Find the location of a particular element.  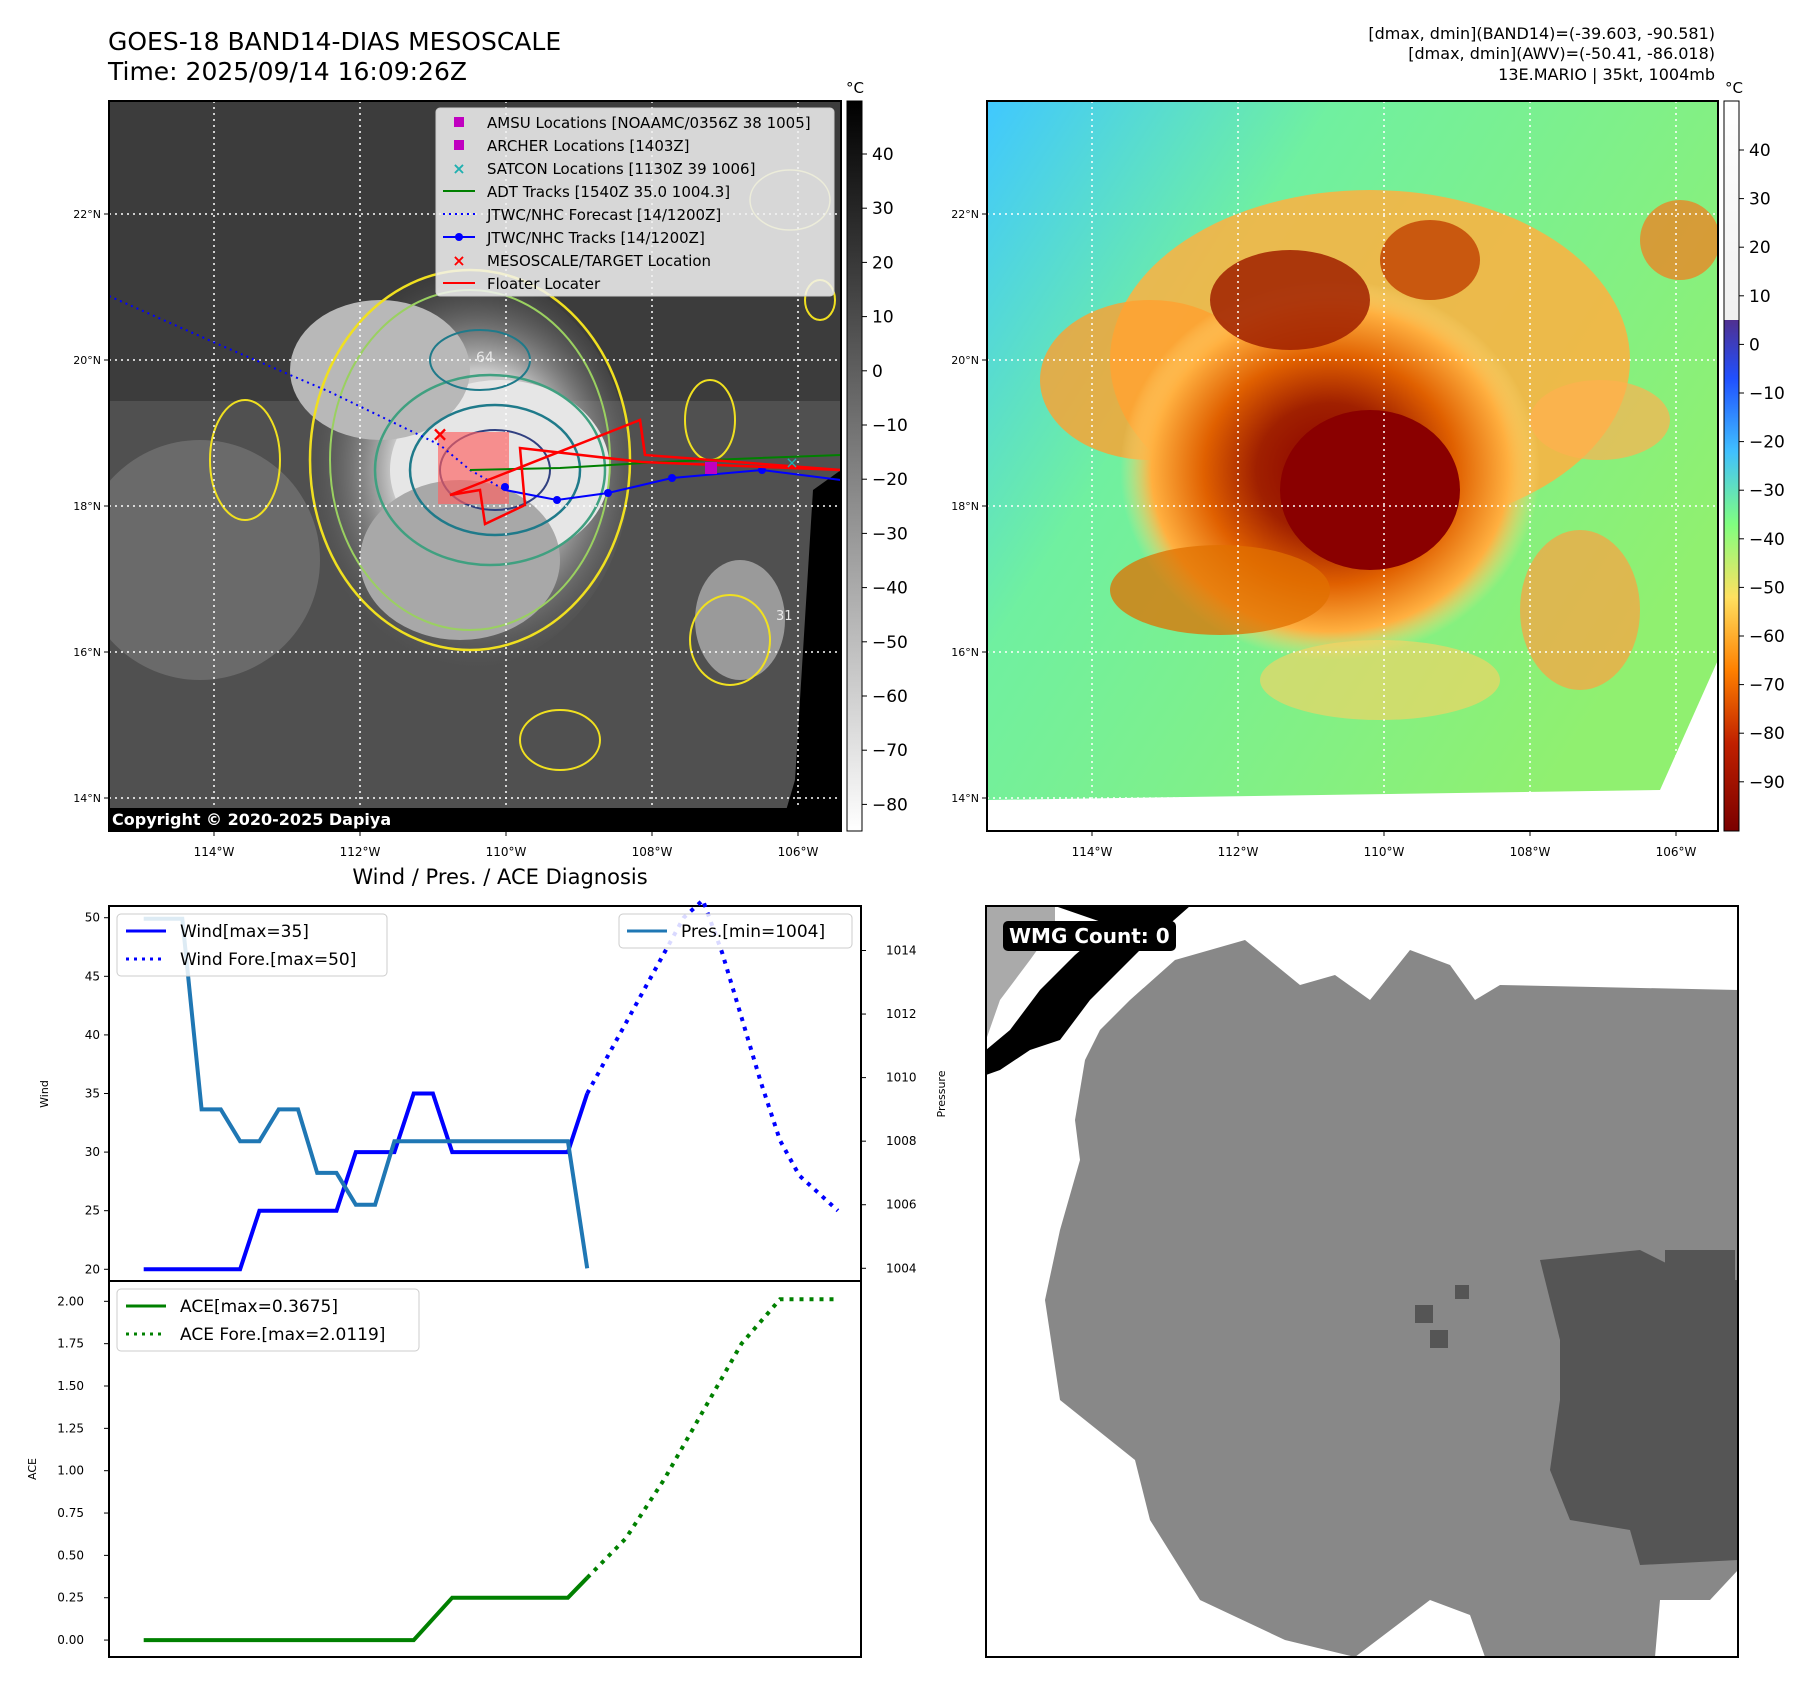

pres-ytick-label: 1010 is located at coordinates (901, 1078).